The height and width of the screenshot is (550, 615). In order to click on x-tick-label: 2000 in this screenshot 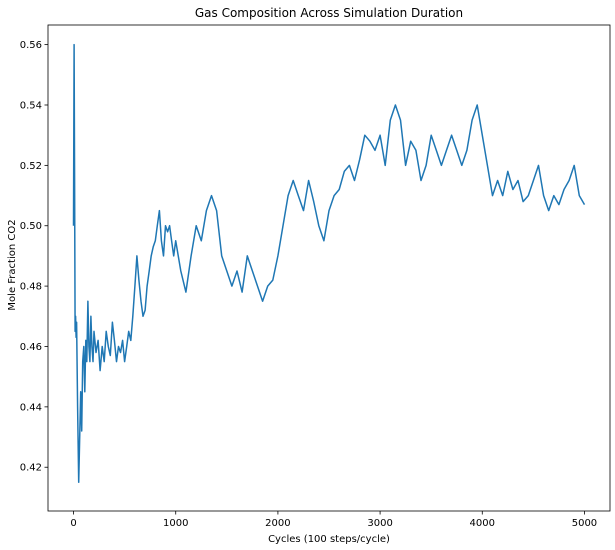, I will do `click(277, 523)`.